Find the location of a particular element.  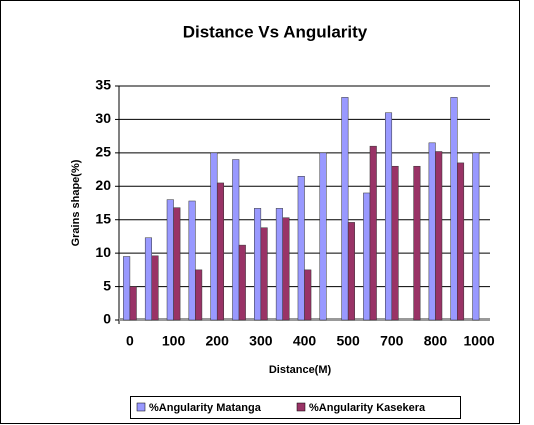

y-tick-label: 10 is located at coordinates (103, 252).